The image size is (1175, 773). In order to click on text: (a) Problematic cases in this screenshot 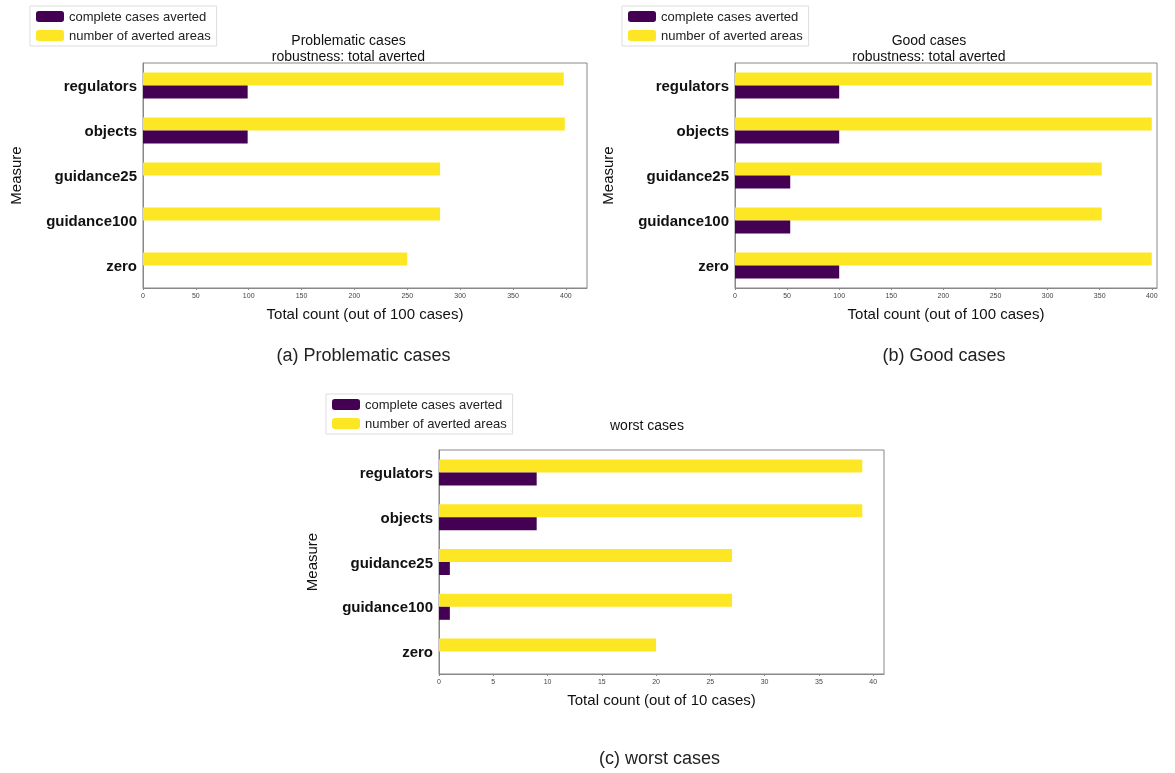, I will do `click(363, 355)`.